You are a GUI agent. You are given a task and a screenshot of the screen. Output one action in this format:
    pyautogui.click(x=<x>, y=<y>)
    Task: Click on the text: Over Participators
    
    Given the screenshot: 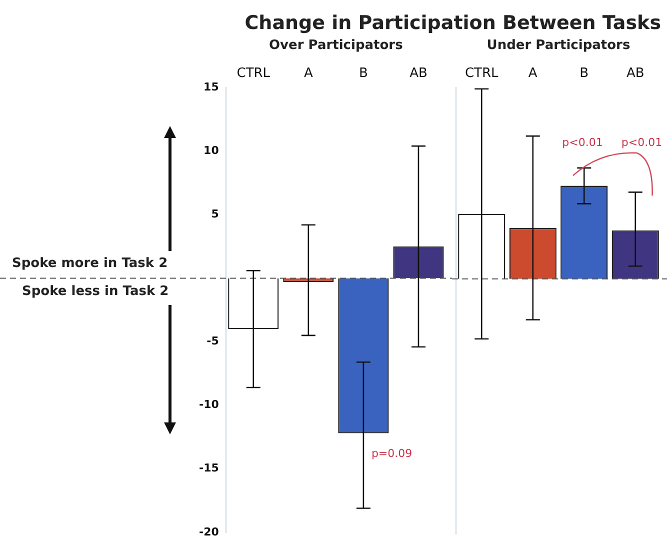 What is the action you would take?
    pyautogui.click(x=336, y=45)
    